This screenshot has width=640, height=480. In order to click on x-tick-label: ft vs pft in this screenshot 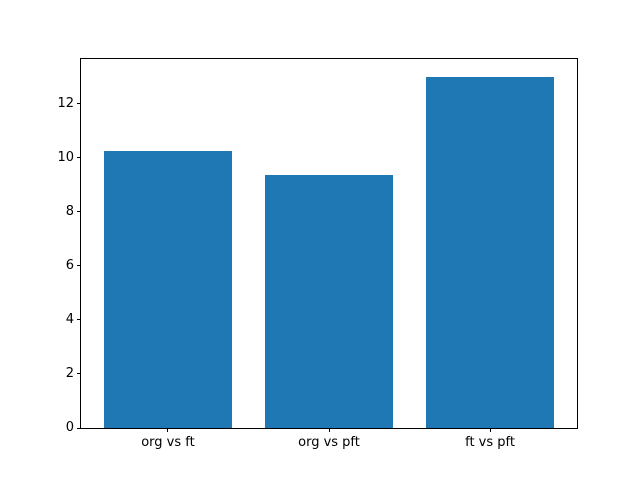, I will do `click(490, 442)`.